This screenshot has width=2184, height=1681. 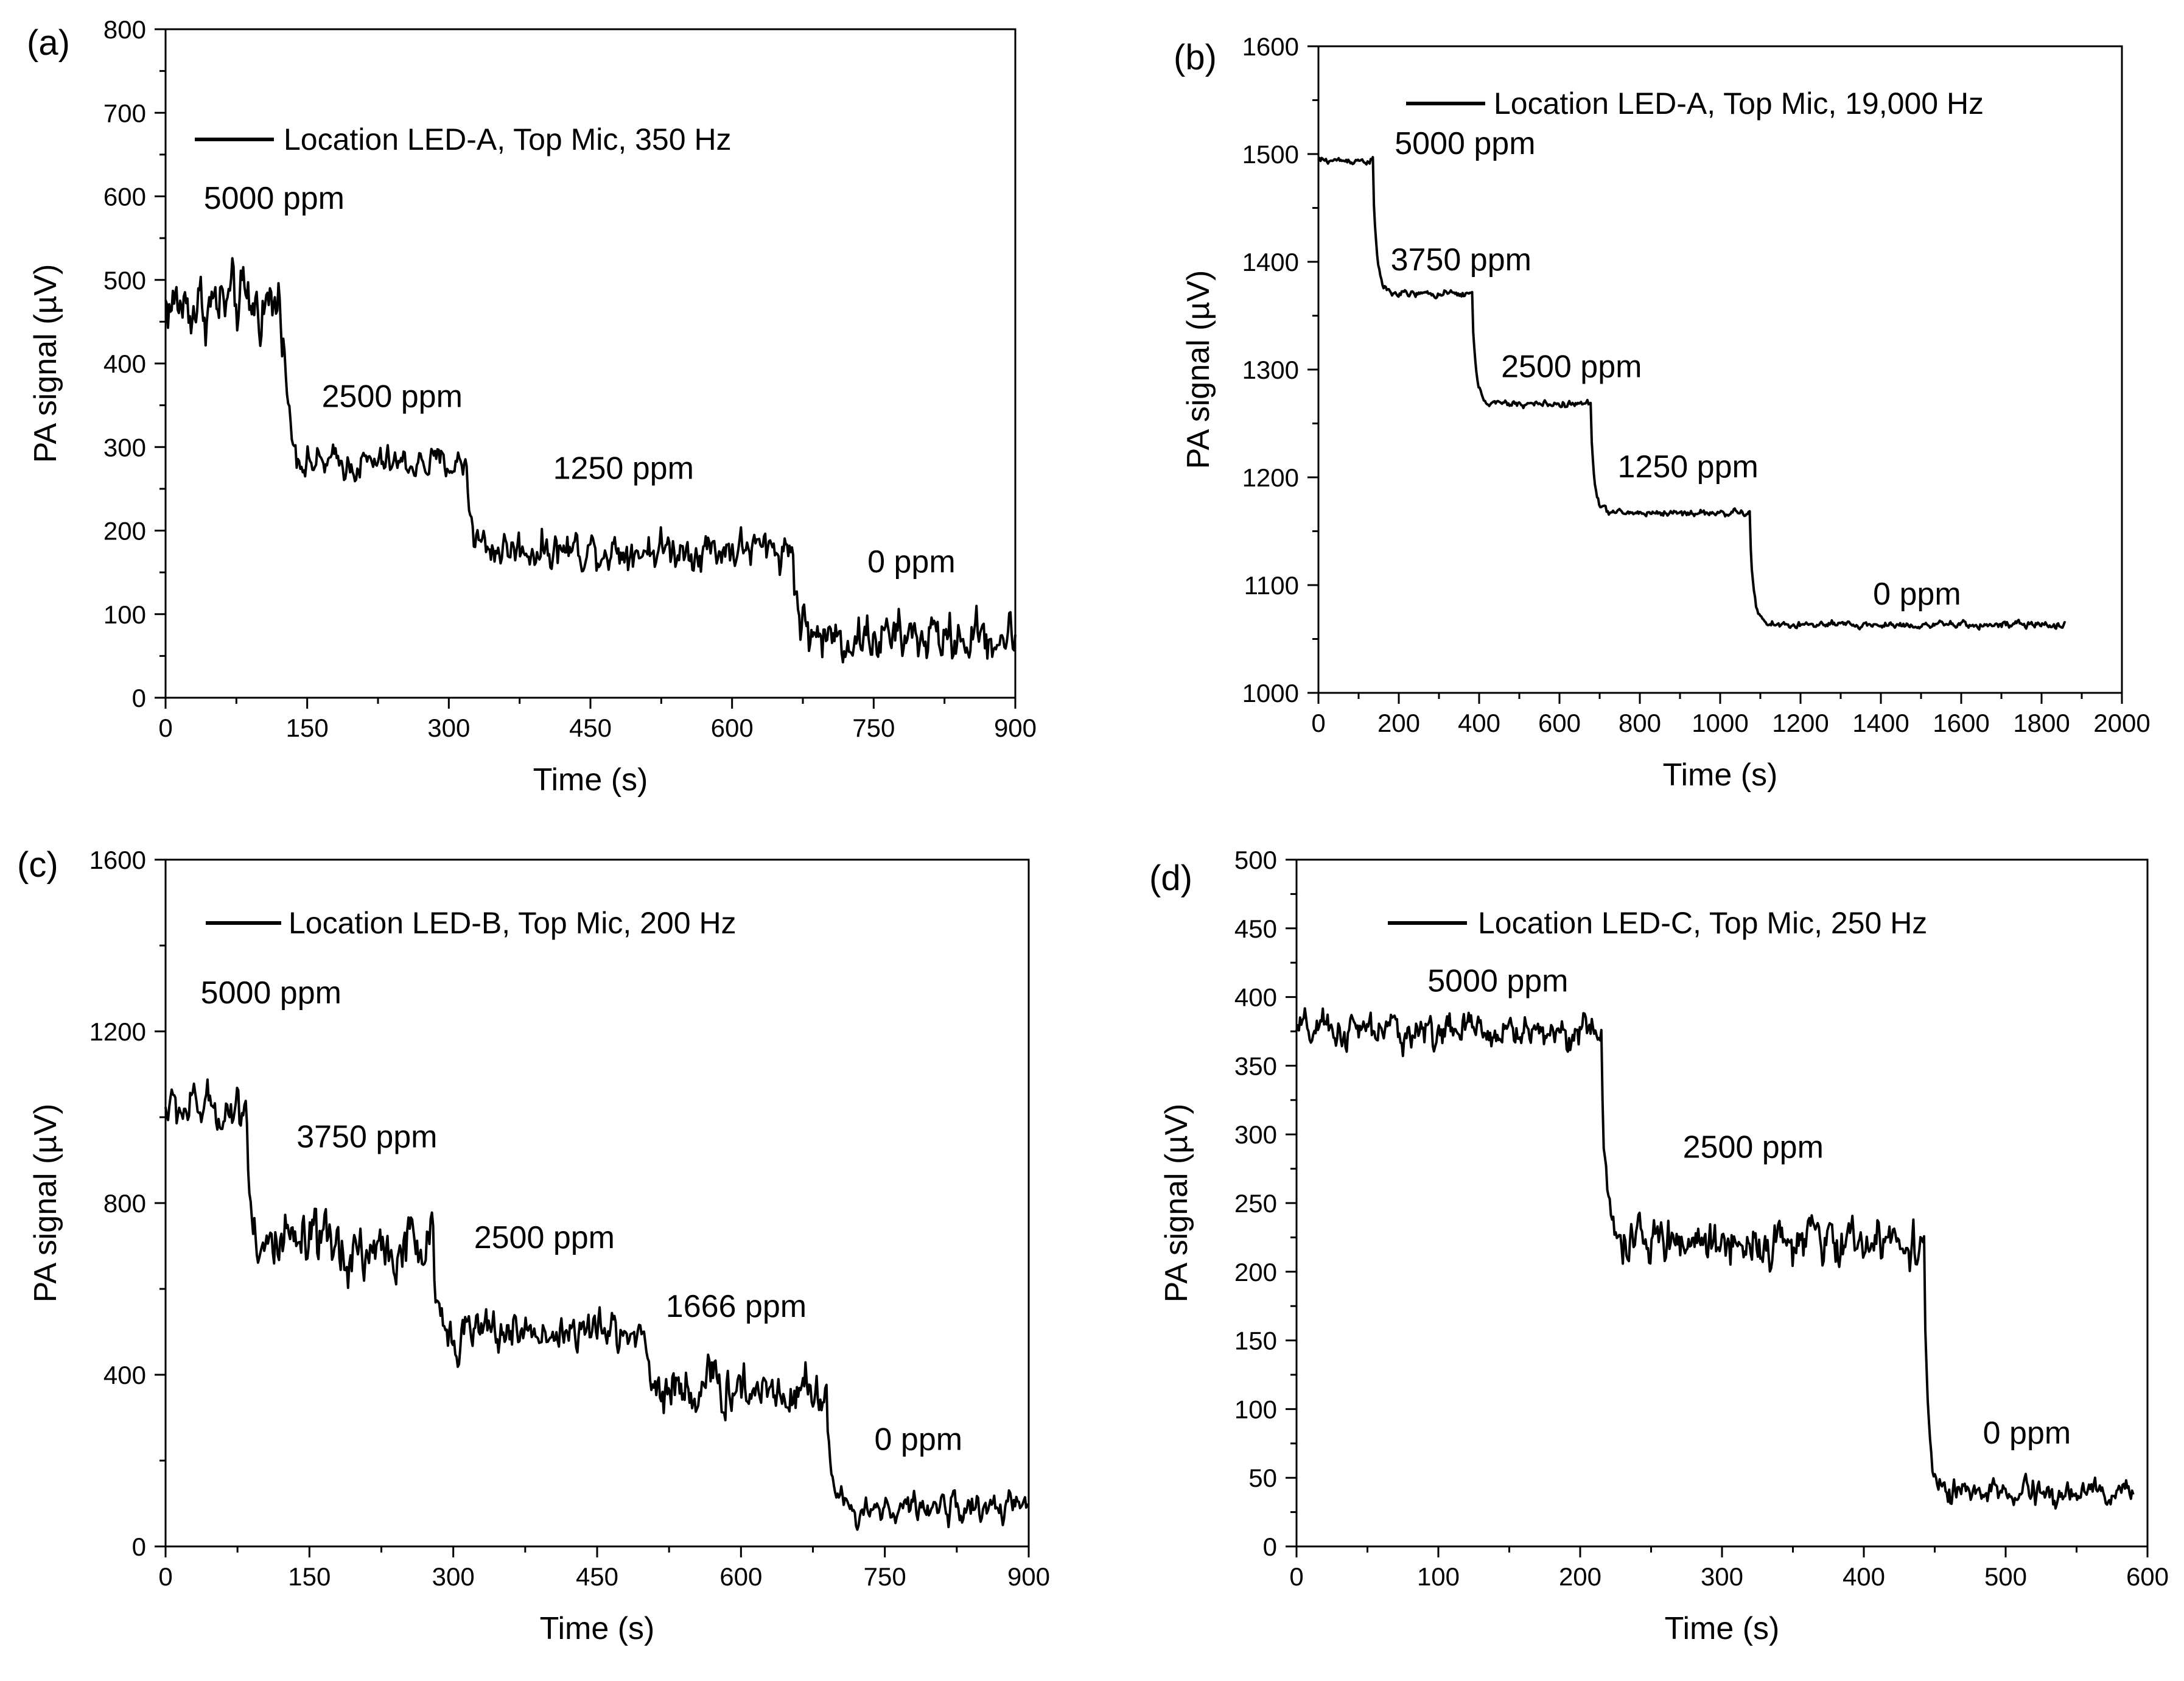 What do you see at coordinates (1438, 1576) in the screenshot?
I see `x-tick-label: 100` at bounding box center [1438, 1576].